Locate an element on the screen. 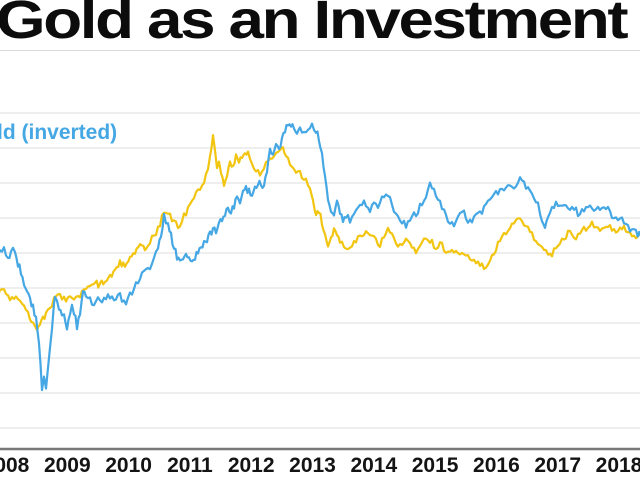 The width and height of the screenshot is (640, 480). page-title: Gold as an Investment is located at coordinates (314, 25).